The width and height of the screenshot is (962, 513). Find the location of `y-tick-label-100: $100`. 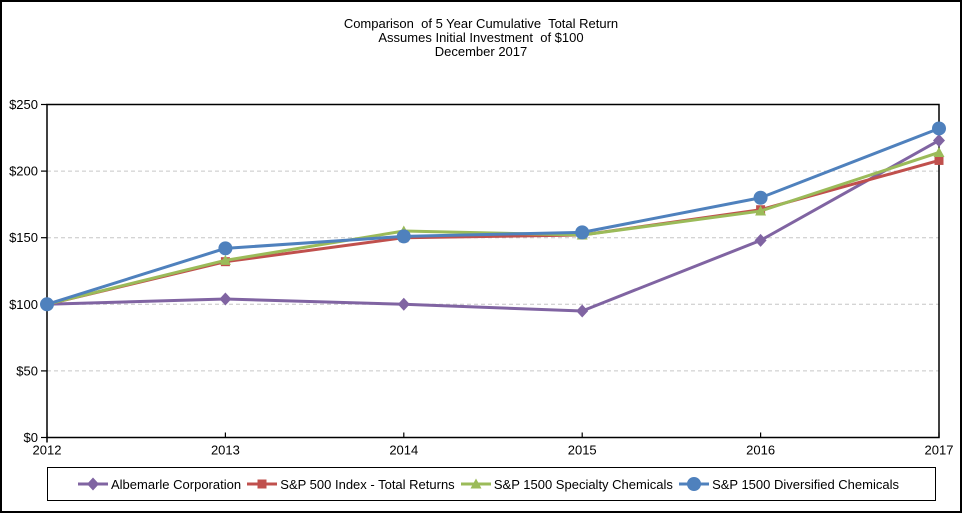

y-tick-label-100: $100 is located at coordinates (23, 304).